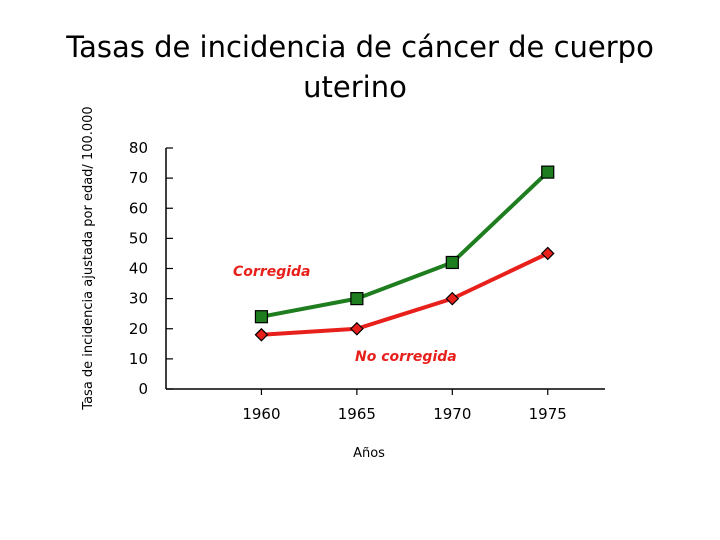  Describe the element at coordinates (138, 148) in the screenshot. I see `y-tick-label: 80` at that location.